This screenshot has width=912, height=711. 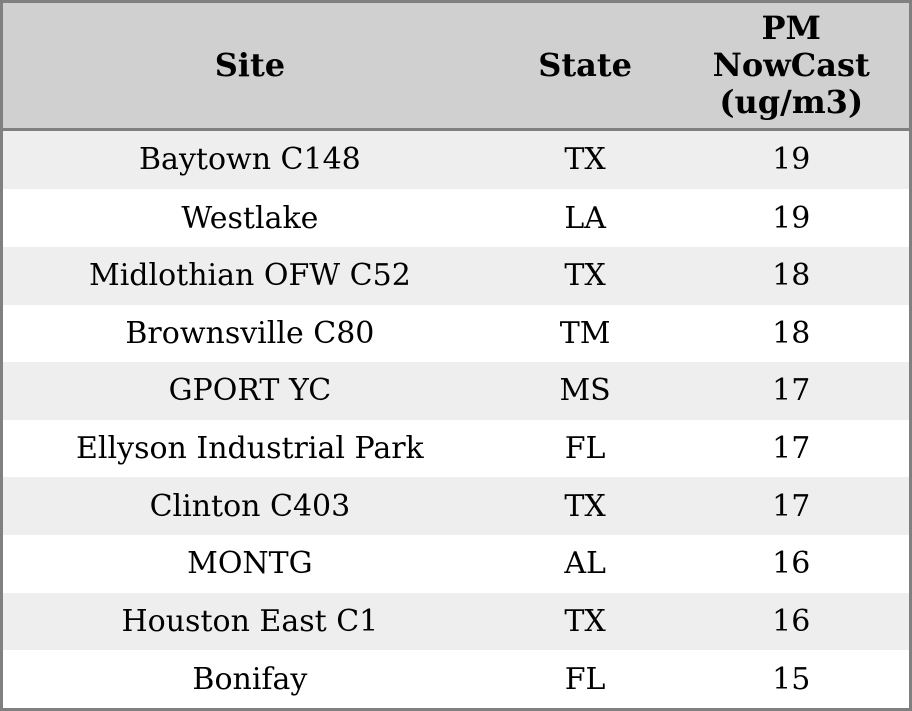 I want to click on state-cell: LA, so click(x=585, y=218).